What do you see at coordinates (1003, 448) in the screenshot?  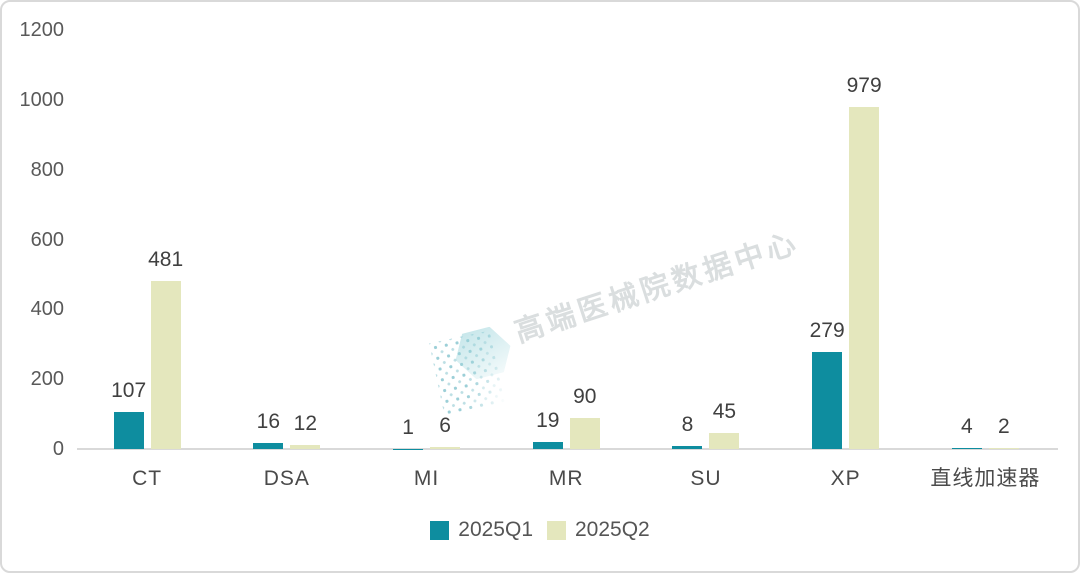 I see `bar-直线加速器-2025Q2` at bounding box center [1003, 448].